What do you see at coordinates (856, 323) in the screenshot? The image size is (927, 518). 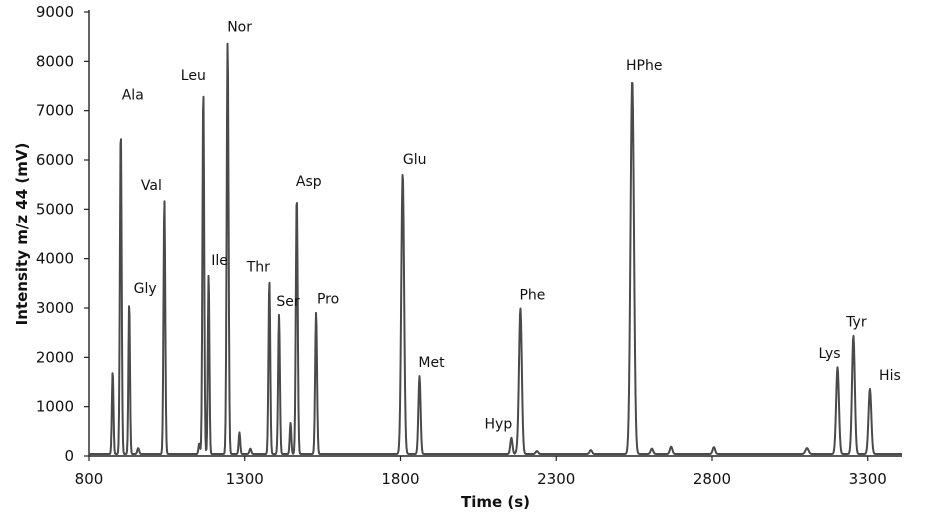 I see `peak-label-tyr: Tyr` at bounding box center [856, 323].